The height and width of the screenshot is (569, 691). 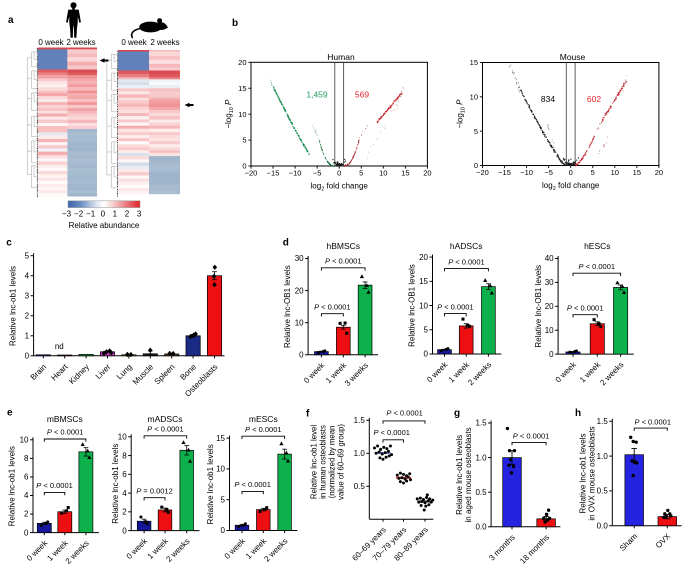 I want to click on svg-text: −5, so click(x=548, y=172).